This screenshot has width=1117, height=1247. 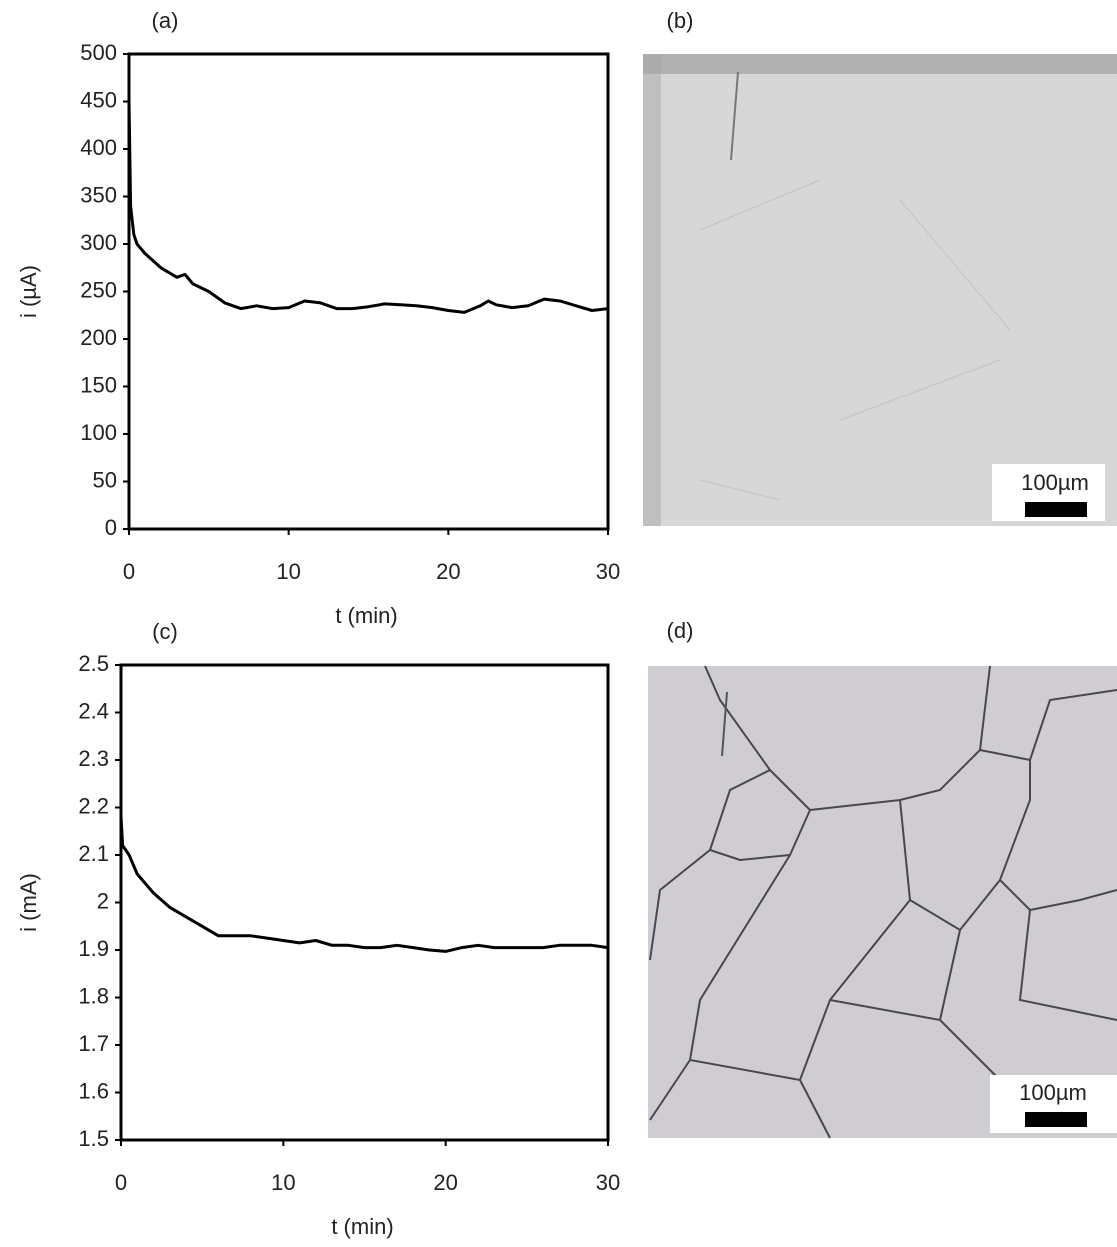 What do you see at coordinates (165, 631) in the screenshot?
I see `panel-label: (c)` at bounding box center [165, 631].